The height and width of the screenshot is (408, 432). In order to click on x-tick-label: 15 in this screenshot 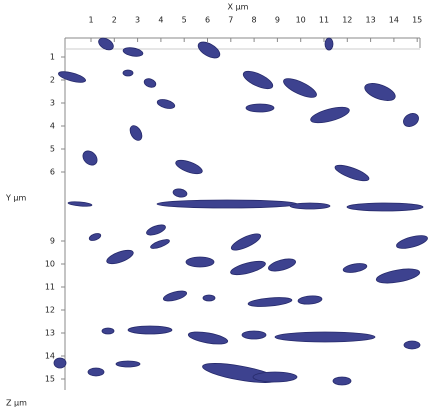, I will do `click(417, 20)`.